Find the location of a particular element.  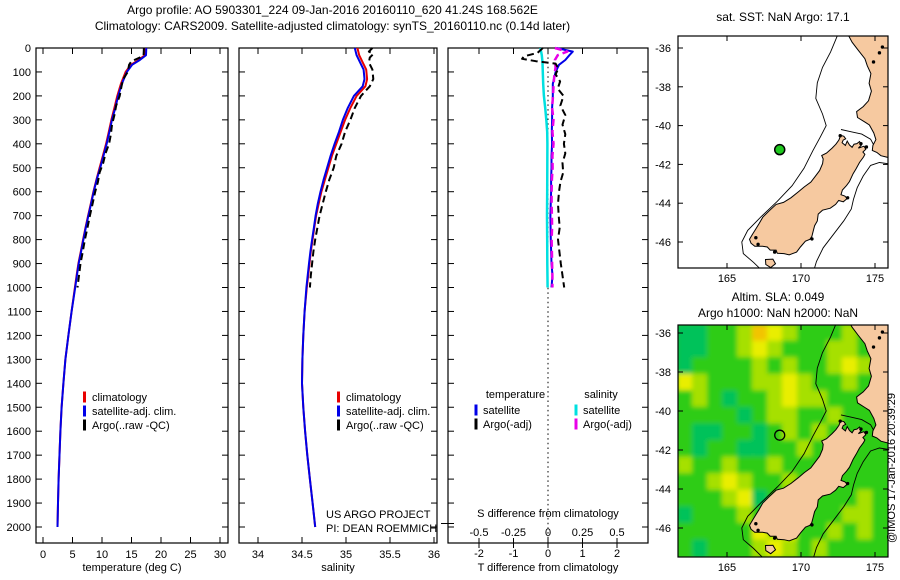

svg-text: 1800 is located at coordinates (19, 480).